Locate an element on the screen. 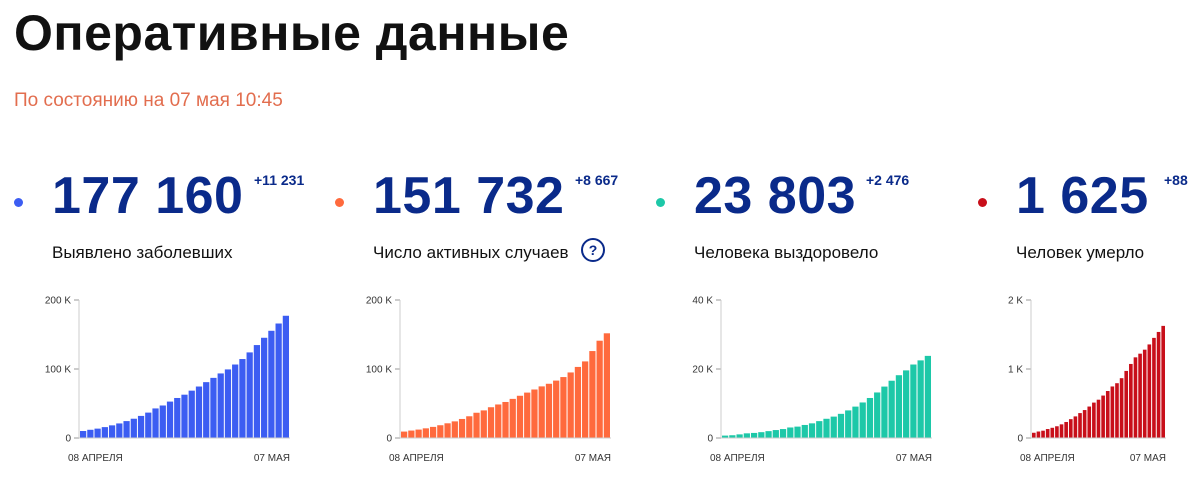 This screenshot has height=503, width=1200. y-tick-label: 200 K is located at coordinates (379, 301).